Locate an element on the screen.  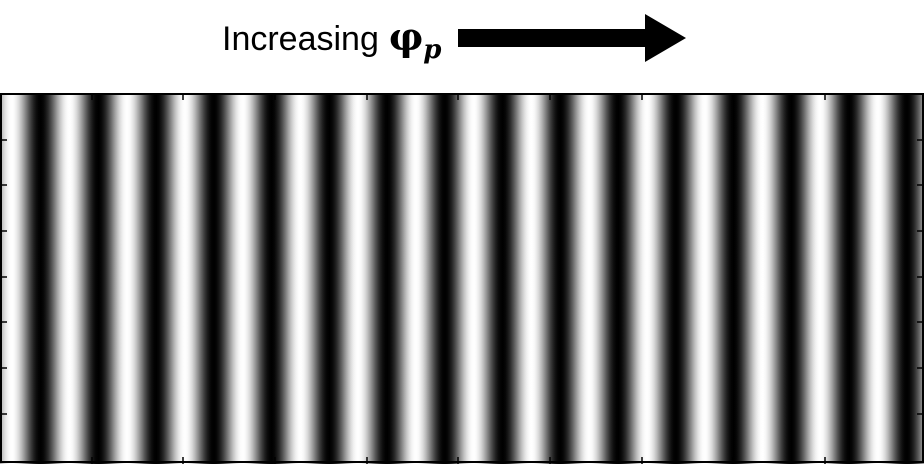
arrow-shape is located at coordinates (572, 38).